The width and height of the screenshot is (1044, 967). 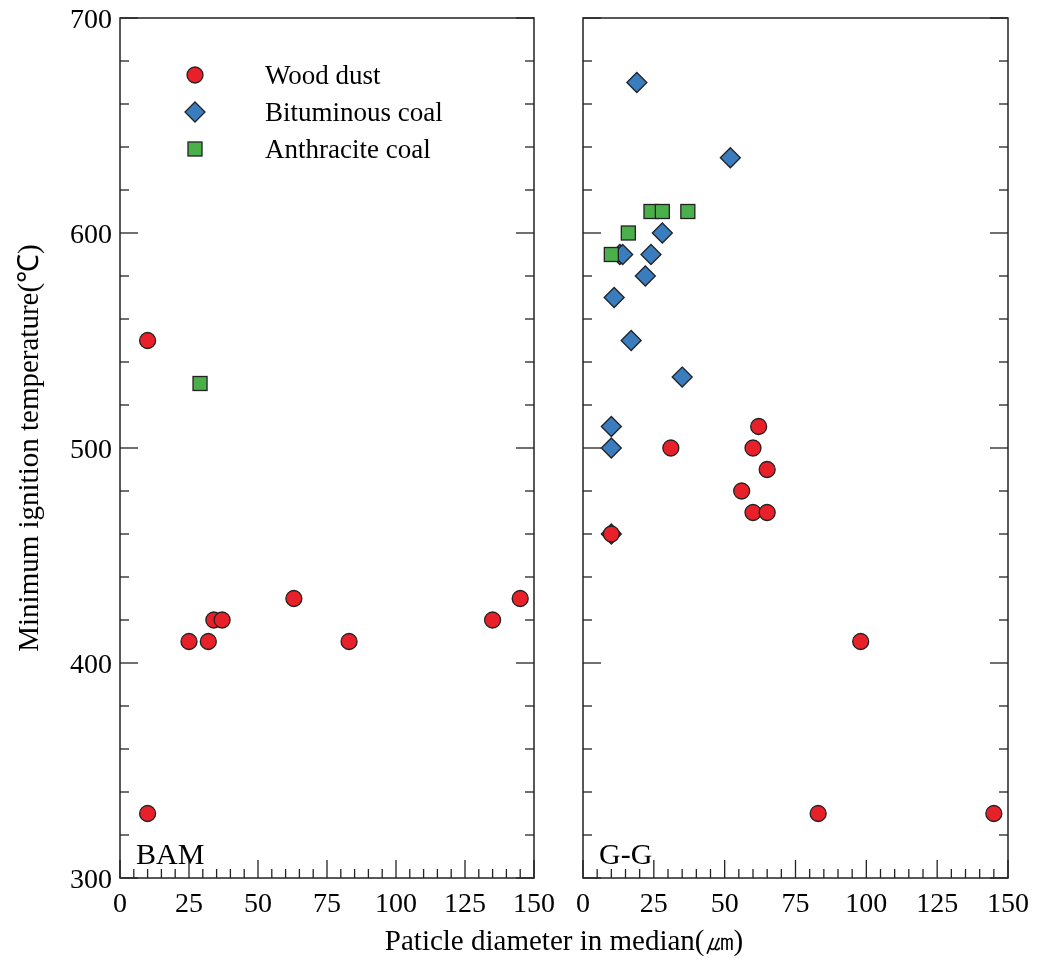 I want to click on legend-label: Anthracite coal, so click(x=348, y=149).